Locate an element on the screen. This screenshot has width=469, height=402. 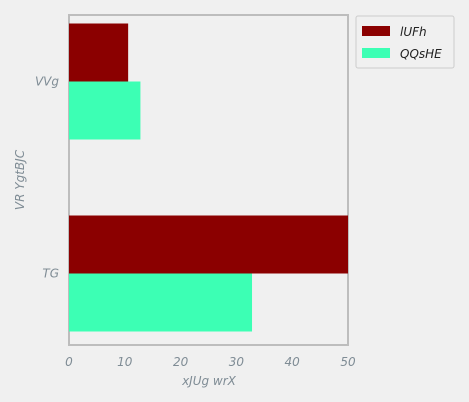
x-tick-label: 0 is located at coordinates (69, 362).